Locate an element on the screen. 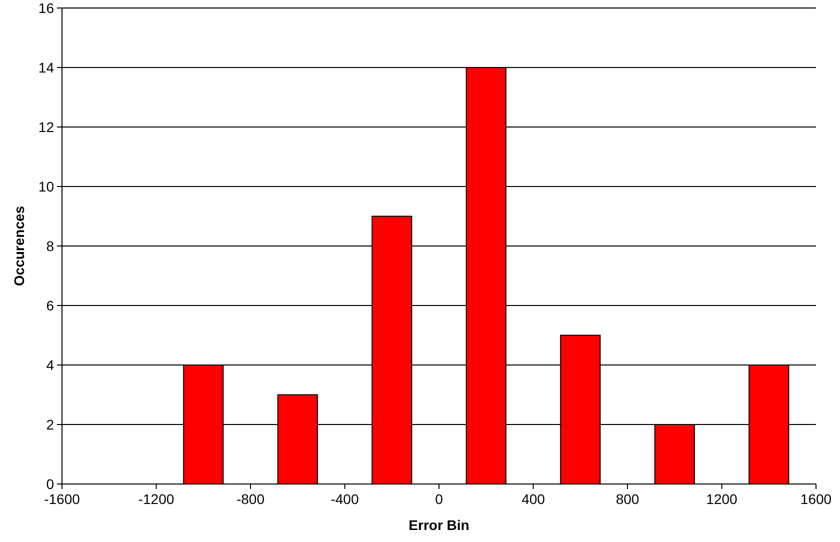 This screenshot has height=542, width=840. y-tick-label: 4 is located at coordinates (50, 364).